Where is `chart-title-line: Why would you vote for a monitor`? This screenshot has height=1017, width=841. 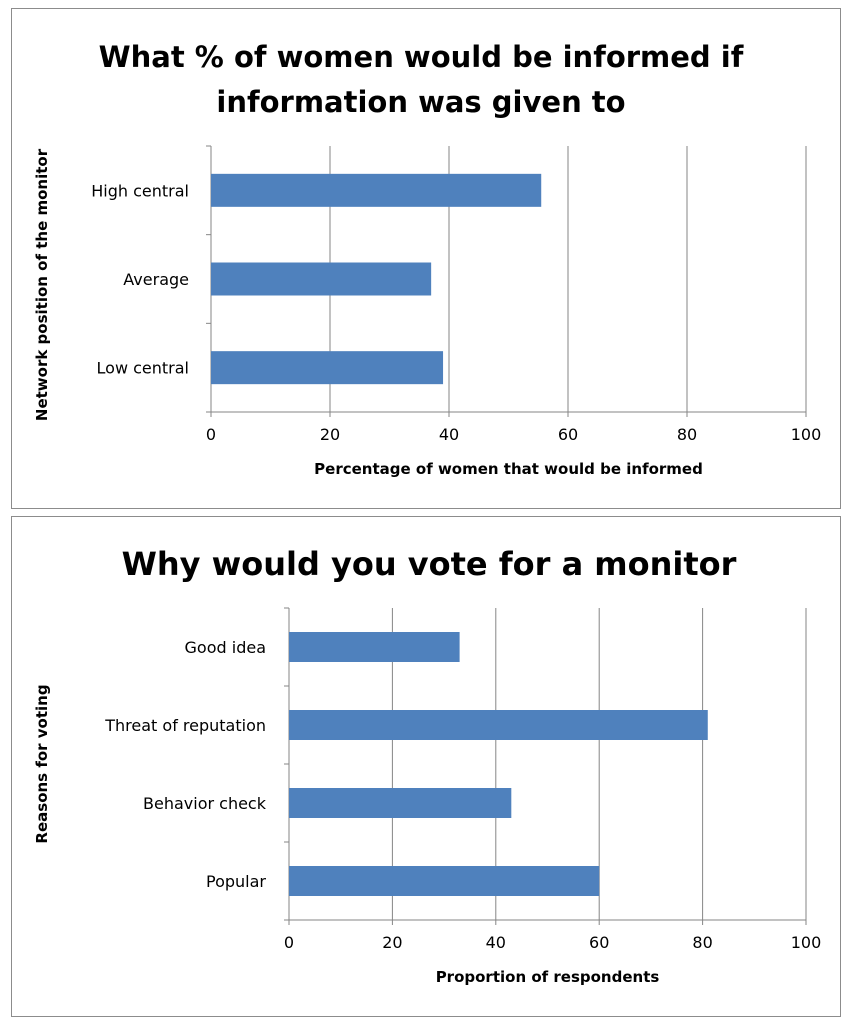 chart-title-line: Why would you vote for a monitor is located at coordinates (429, 564).